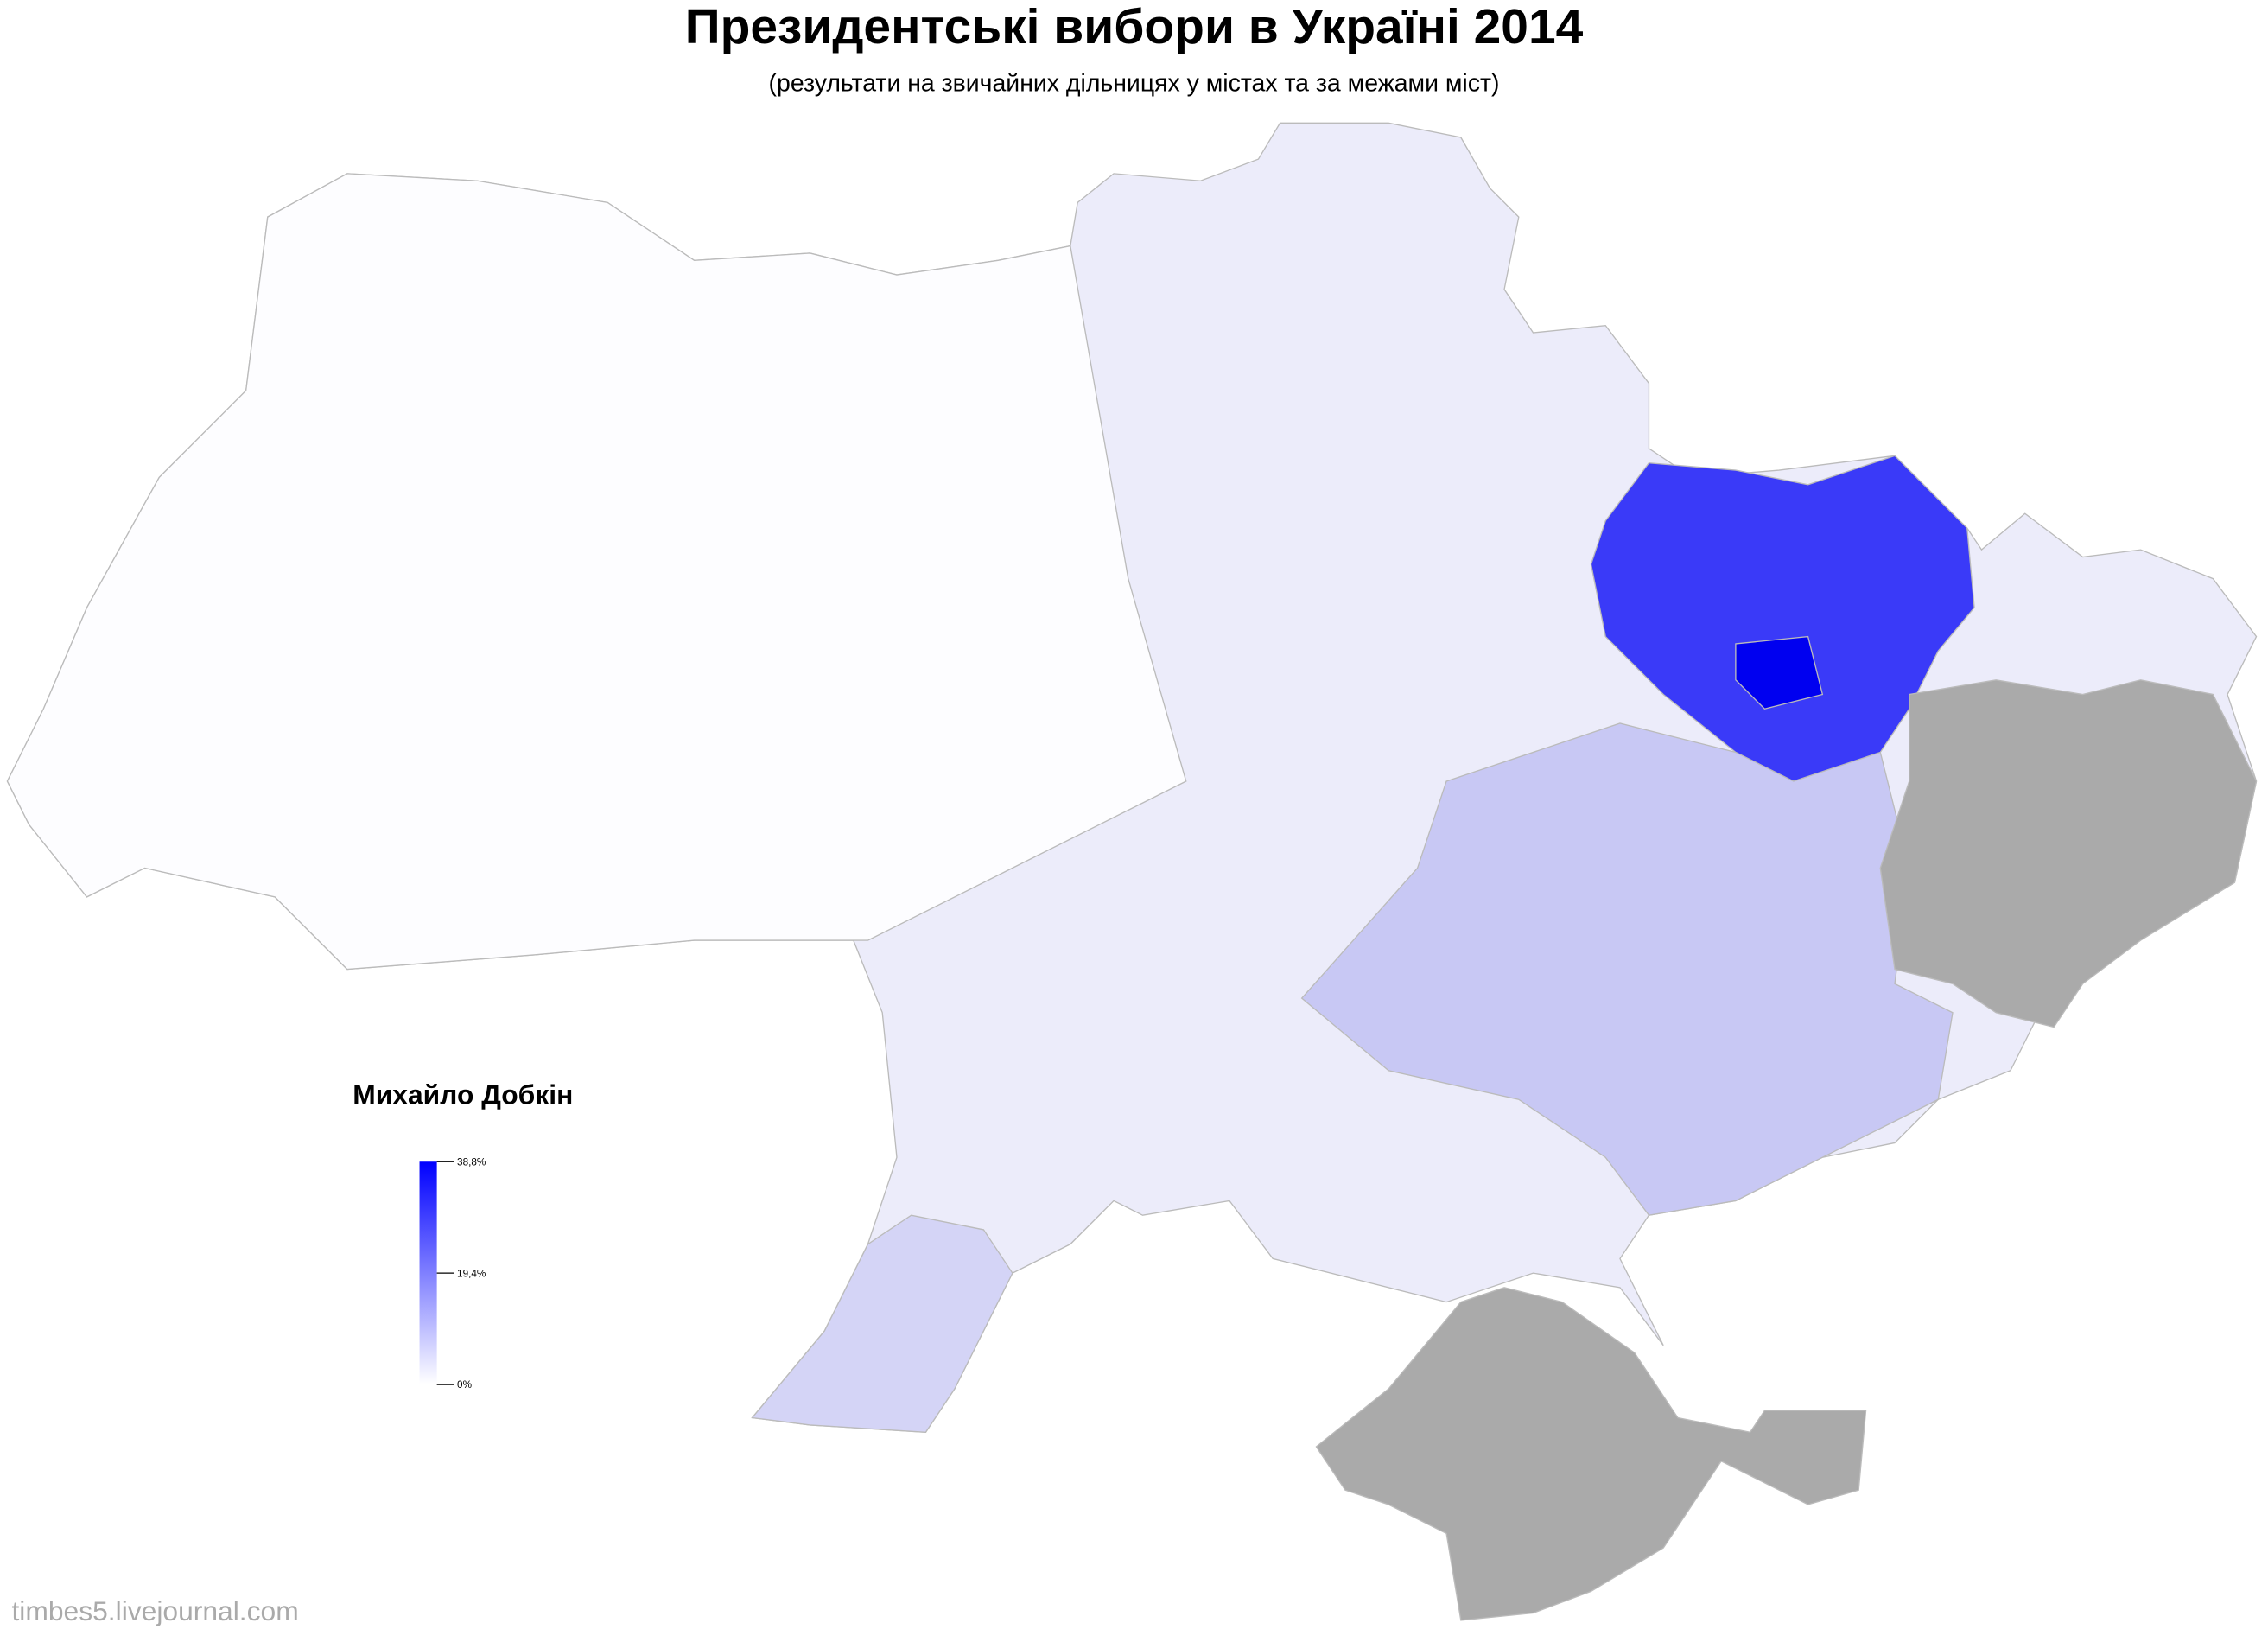 The width and height of the screenshot is (2268, 1642). What do you see at coordinates (464, 1385) in the screenshot?
I see `legend-tick-label: 0%` at bounding box center [464, 1385].